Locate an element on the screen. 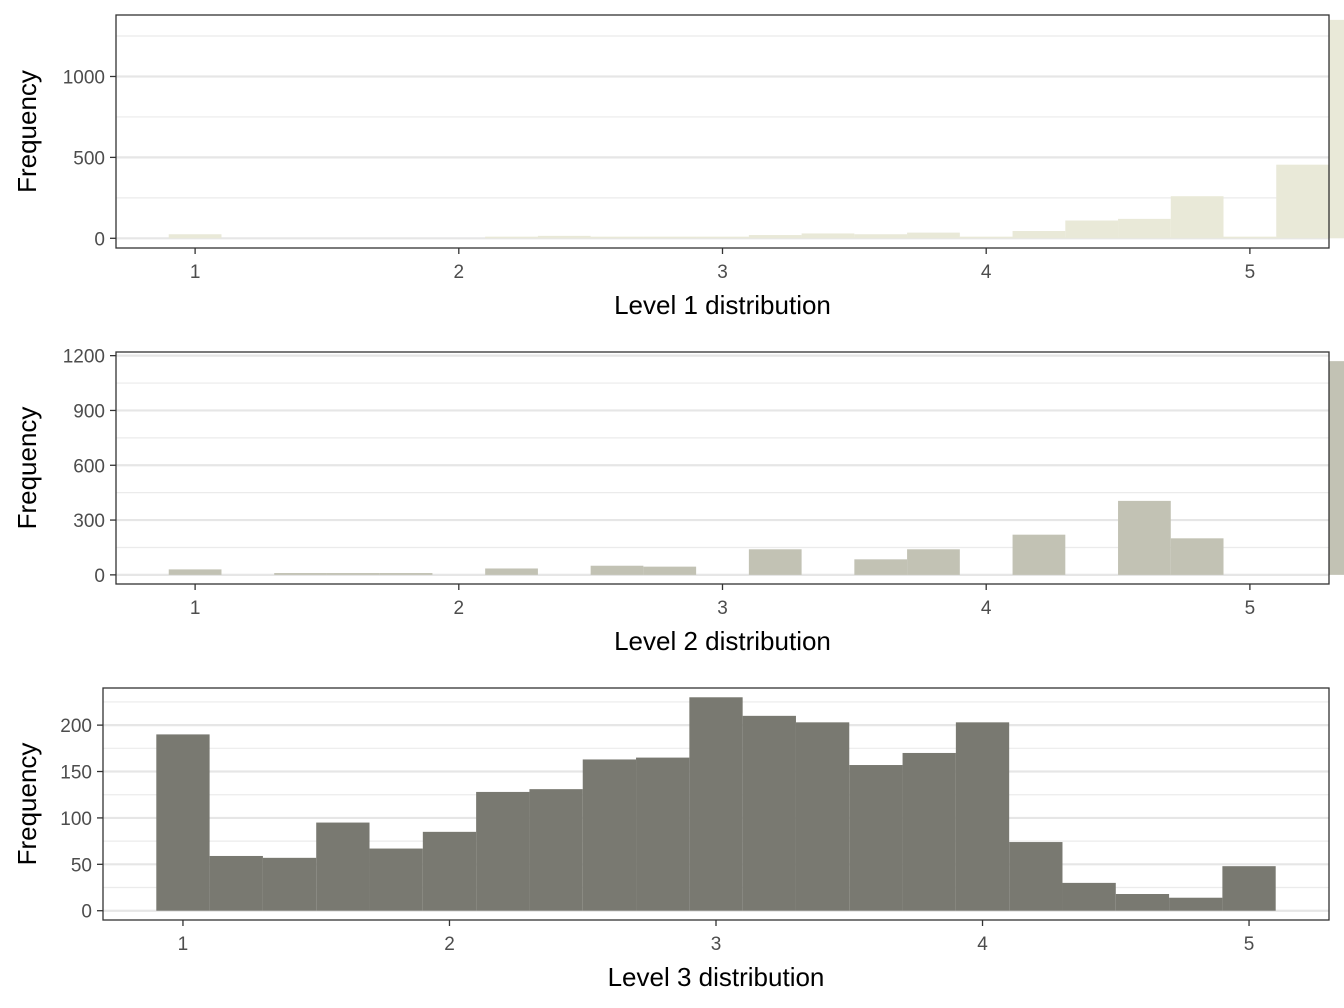 Image resolution: width=1344 pixels, height=1008 pixels. x-axis-title: Level 2 distribution is located at coordinates (722, 641).